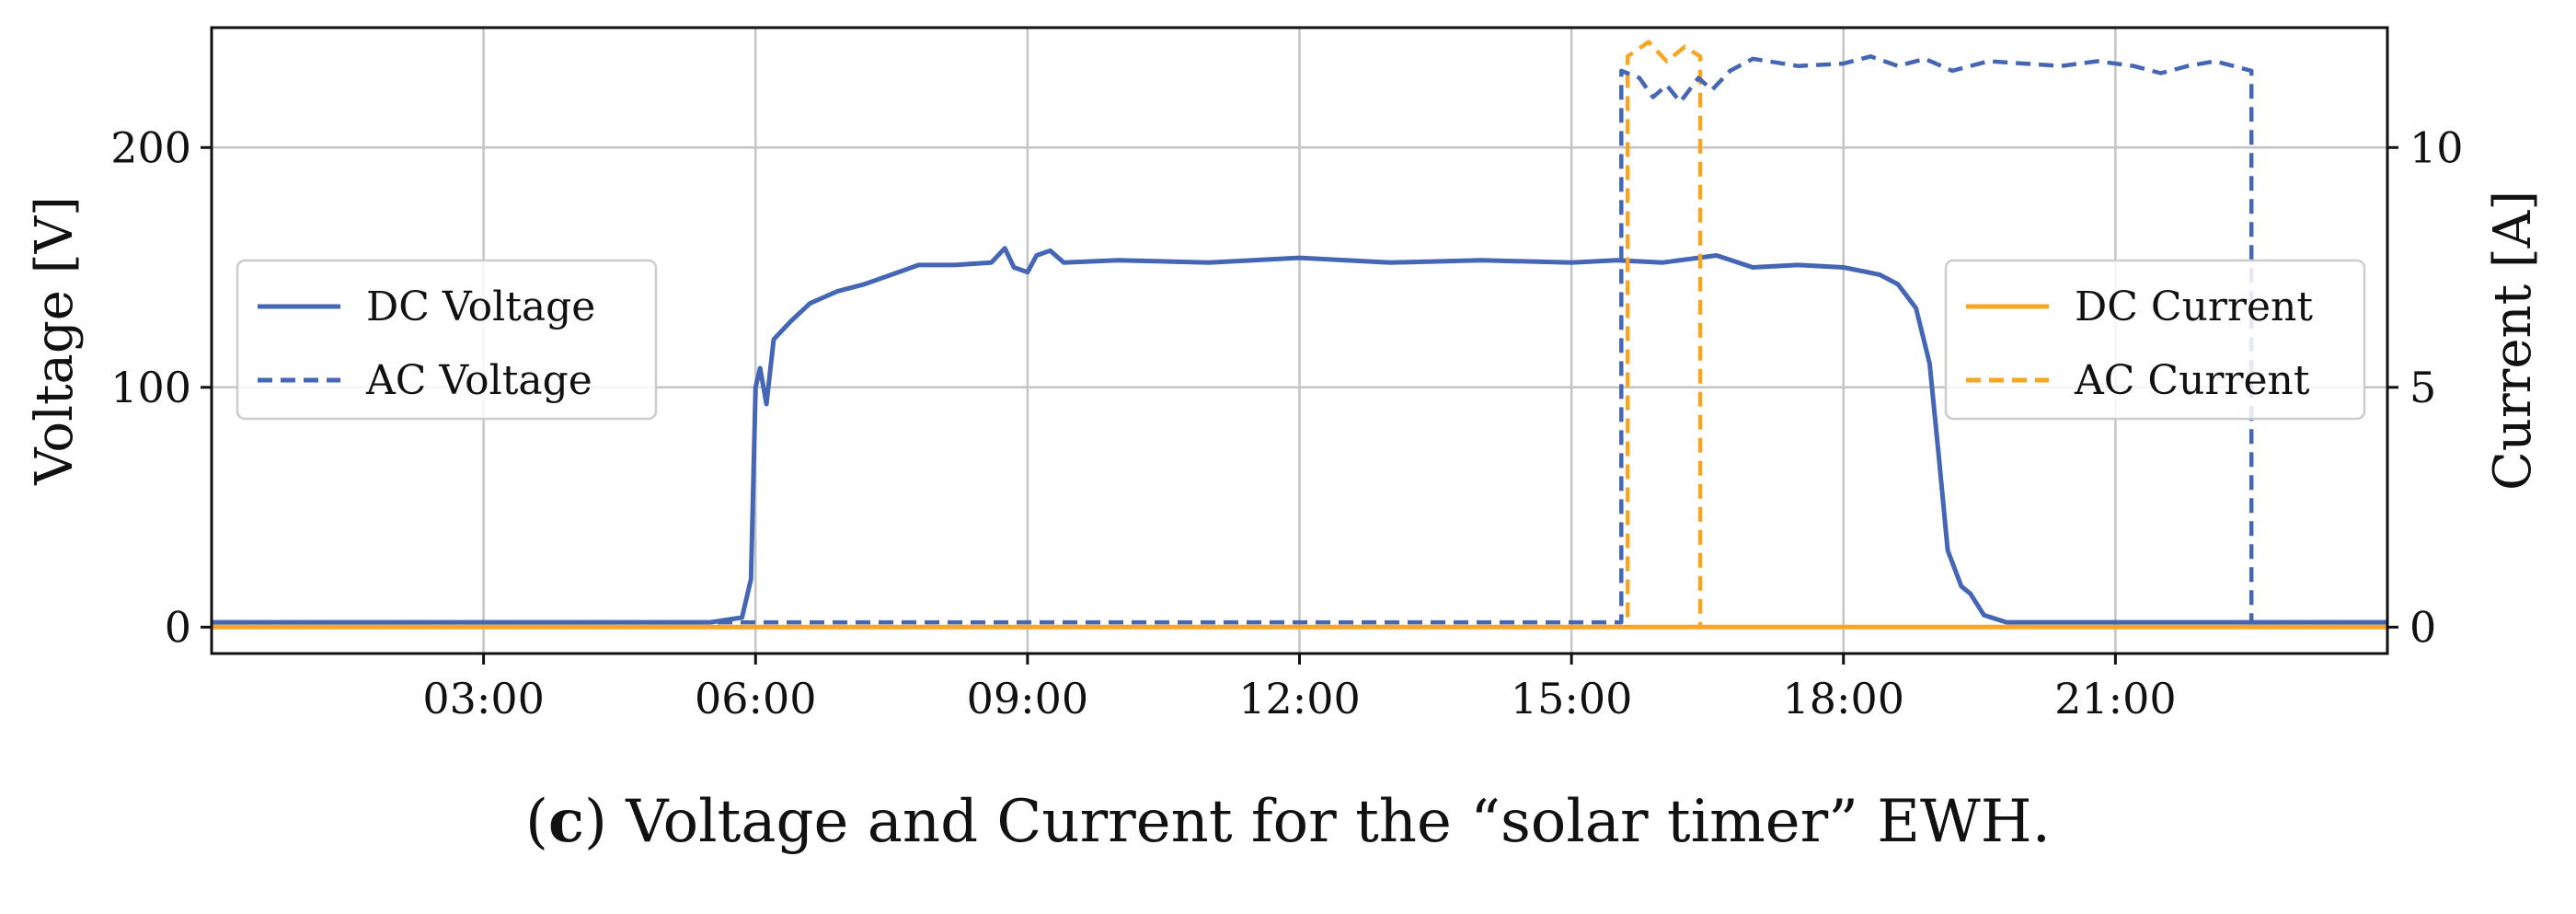  Describe the element at coordinates (2194, 306) in the screenshot. I see `legend-right-label-0: DC Current` at that location.